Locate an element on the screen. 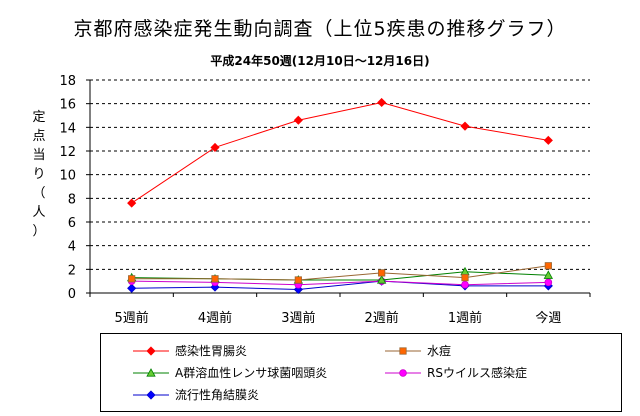 The height and width of the screenshot is (416, 640). y-axis-label: 定点当り（人） is located at coordinates (39, 174).